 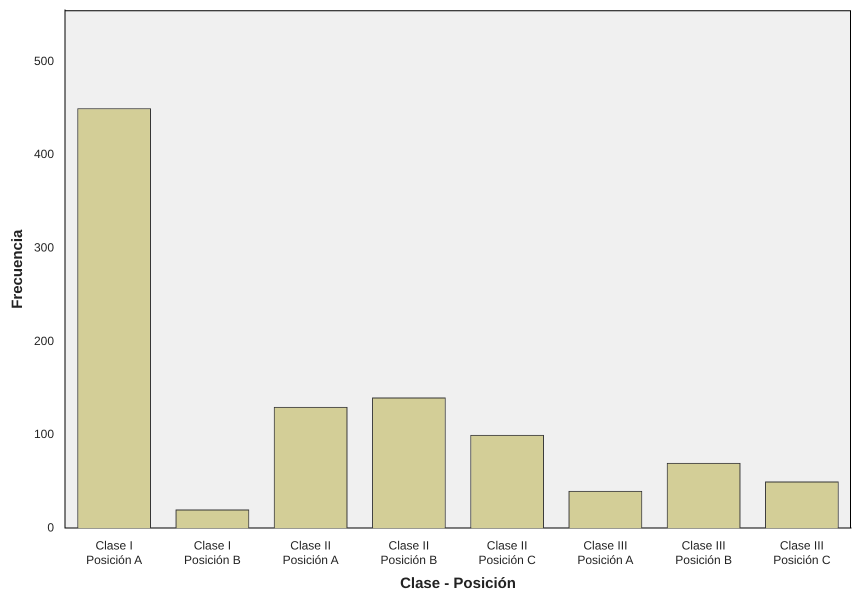 What do you see at coordinates (458, 583) in the screenshot?
I see `x-axis-title: Clase - Posición` at bounding box center [458, 583].